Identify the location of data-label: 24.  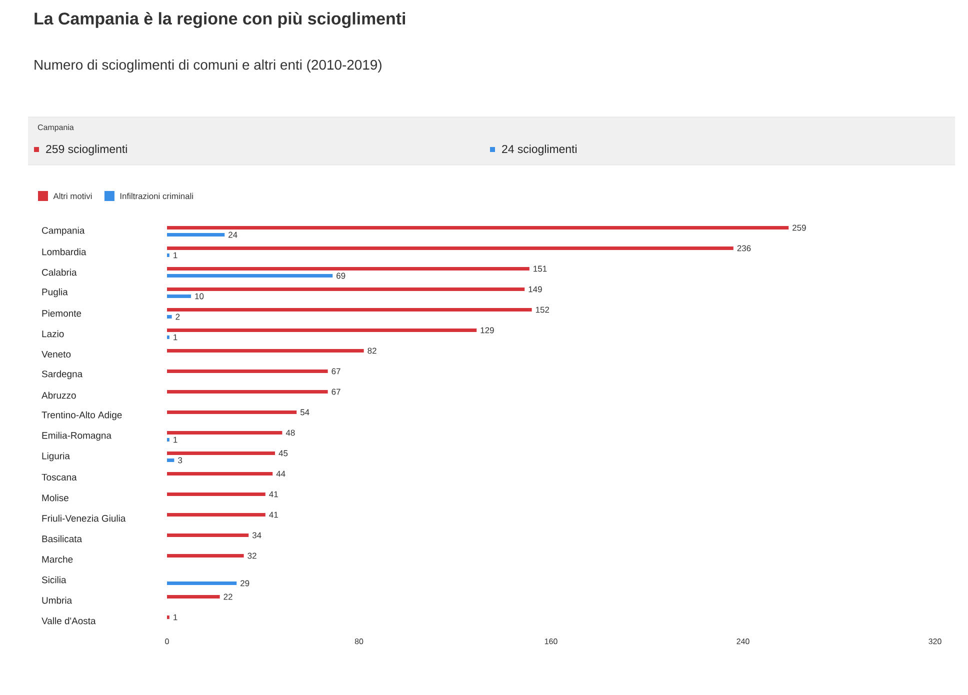
(233, 235).